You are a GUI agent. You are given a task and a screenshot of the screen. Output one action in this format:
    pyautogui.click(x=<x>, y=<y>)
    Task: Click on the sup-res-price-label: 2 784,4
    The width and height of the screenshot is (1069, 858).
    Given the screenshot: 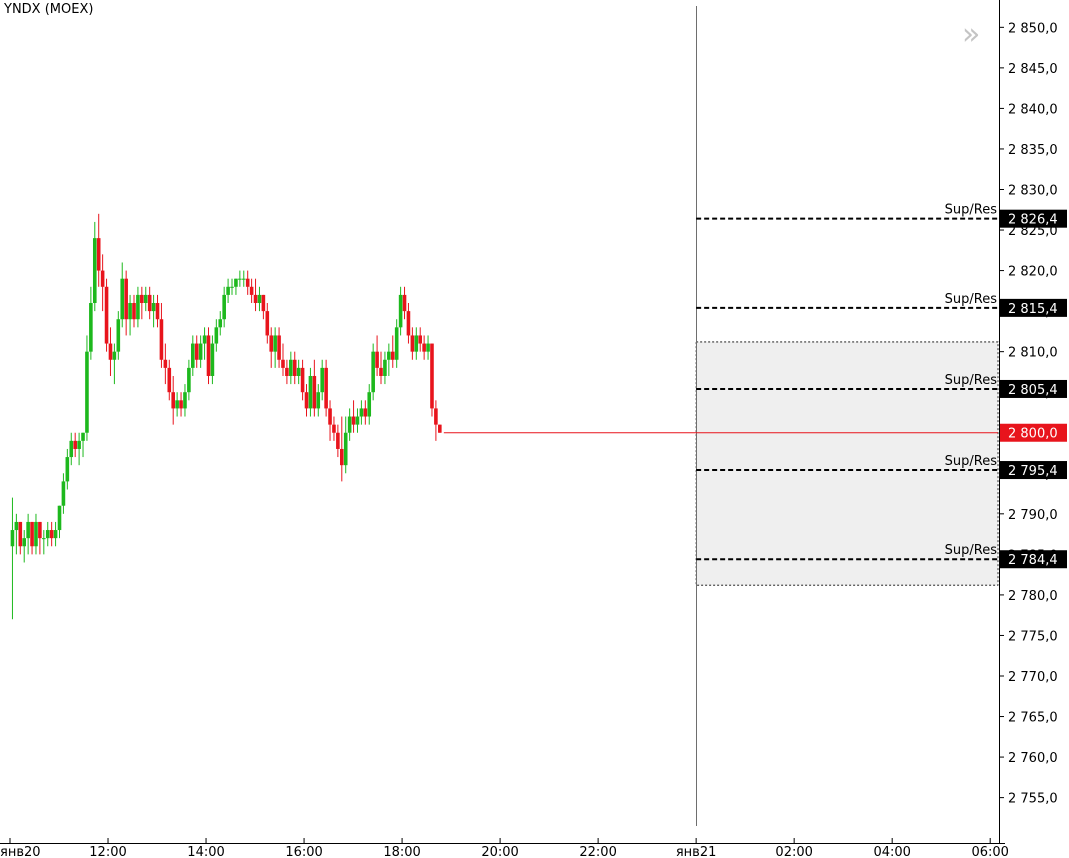 What is the action you would take?
    pyautogui.click(x=1033, y=560)
    